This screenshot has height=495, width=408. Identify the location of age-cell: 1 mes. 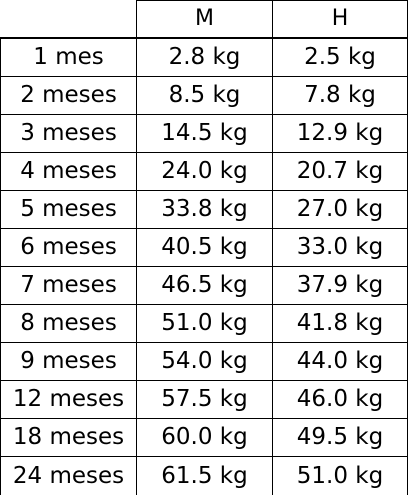
(69, 57).